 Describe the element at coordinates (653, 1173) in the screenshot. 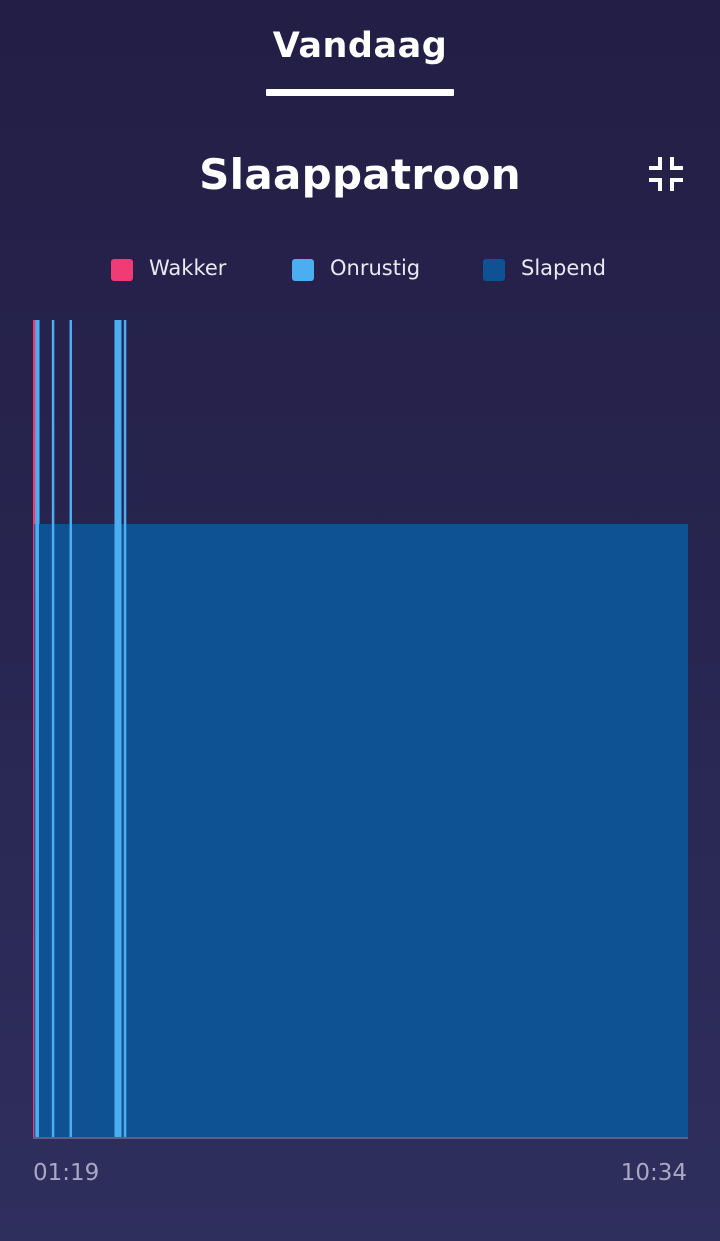

I see `x-axis-end-label: 10:34` at that location.